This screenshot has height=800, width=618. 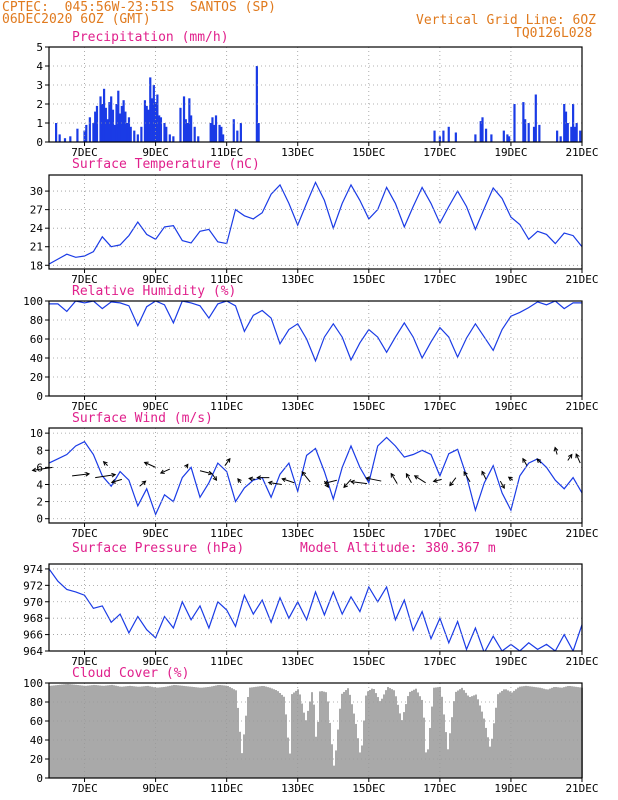 I want to click on cloud-xtick-label: 7DEC, so click(x=84, y=788).